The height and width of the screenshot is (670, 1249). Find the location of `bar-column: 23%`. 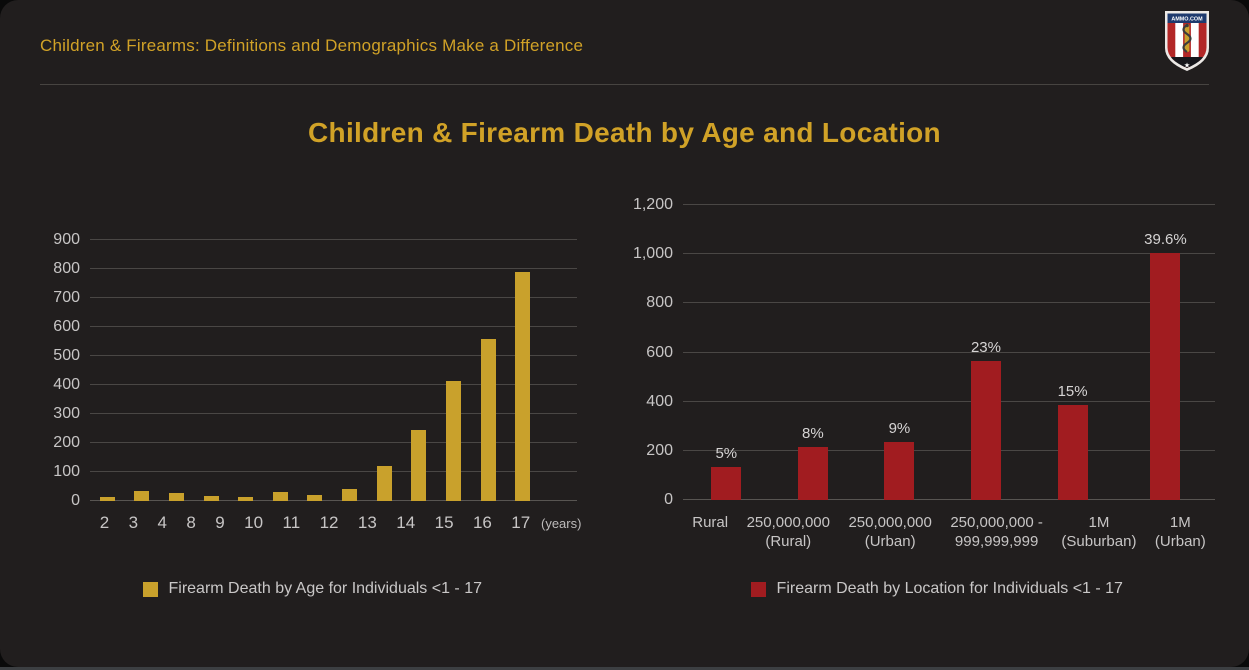

bar-column: 23% is located at coordinates (986, 419).